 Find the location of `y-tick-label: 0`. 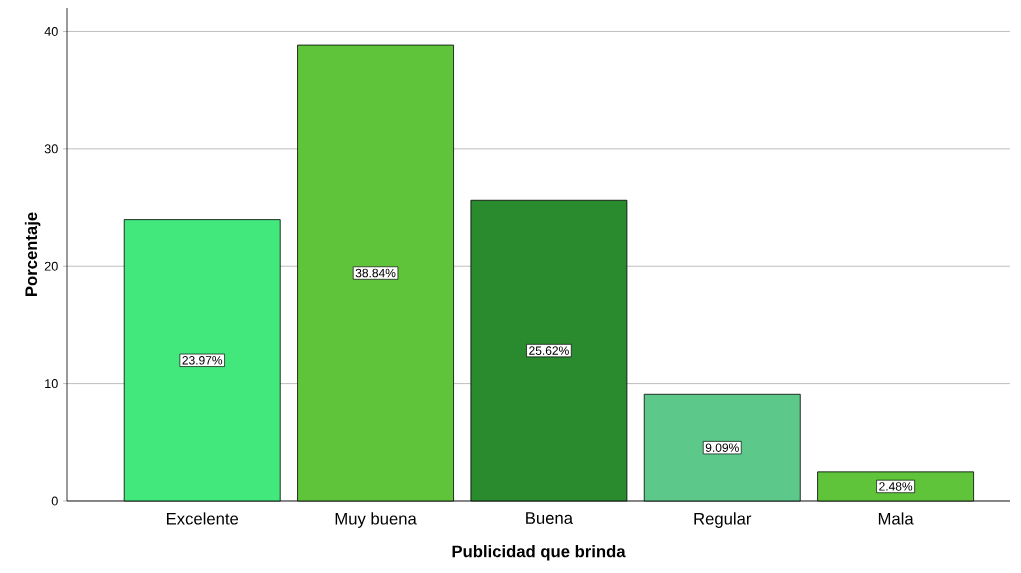

y-tick-label: 0 is located at coordinates (54, 501).